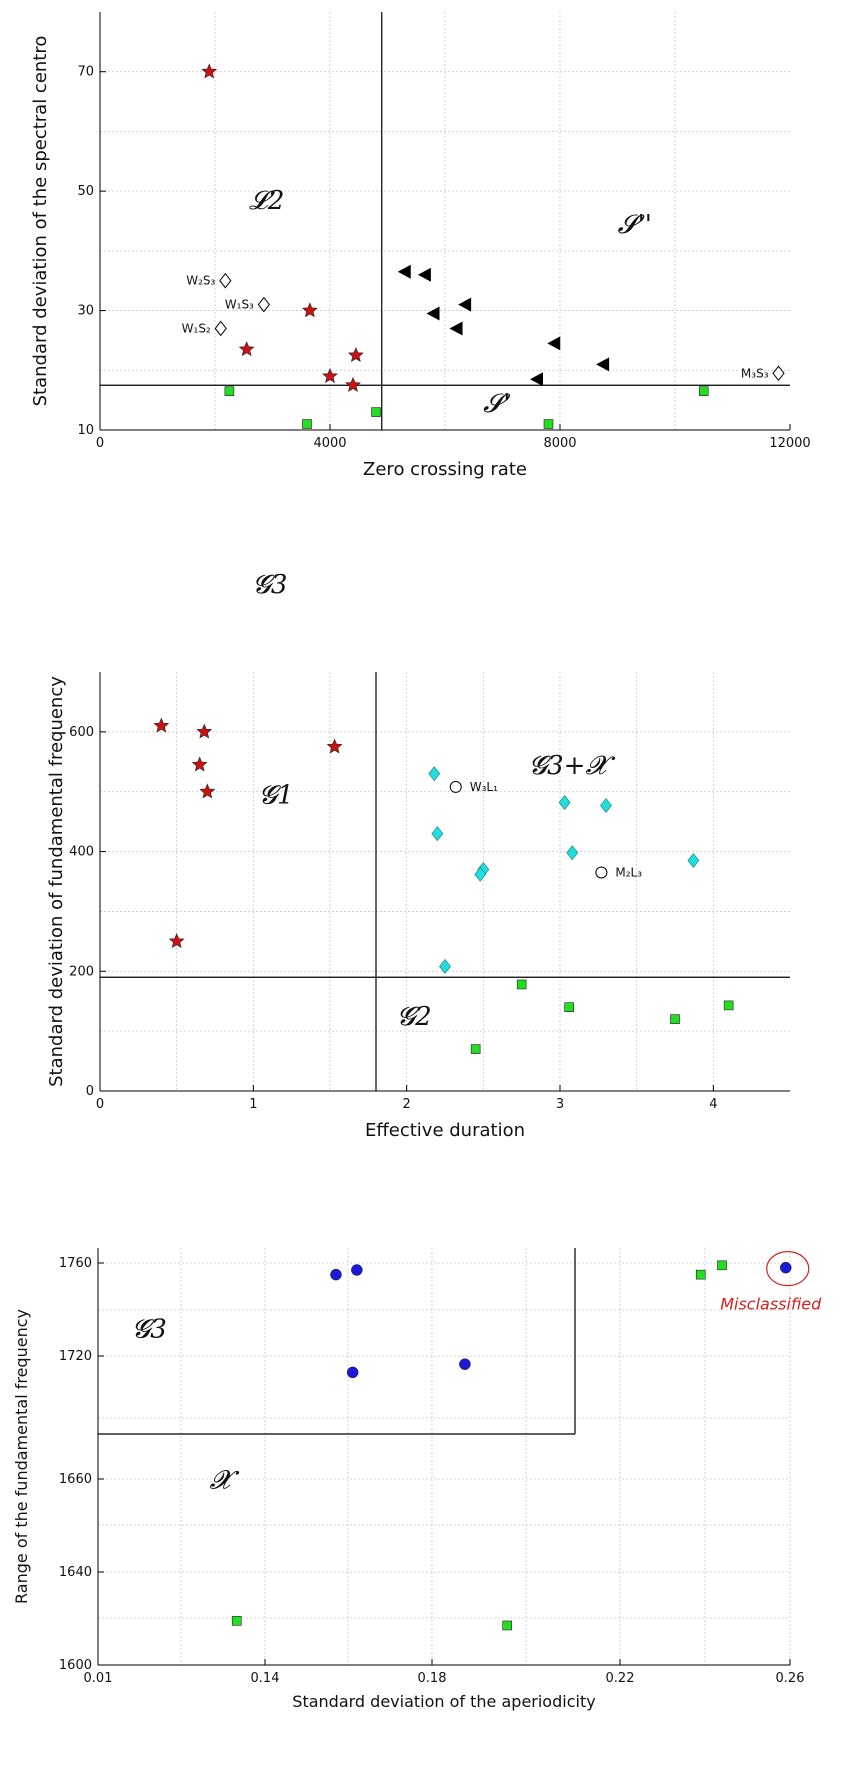 The image size is (859, 1773). I want to click on open-circle-marker, so click(601, 872).